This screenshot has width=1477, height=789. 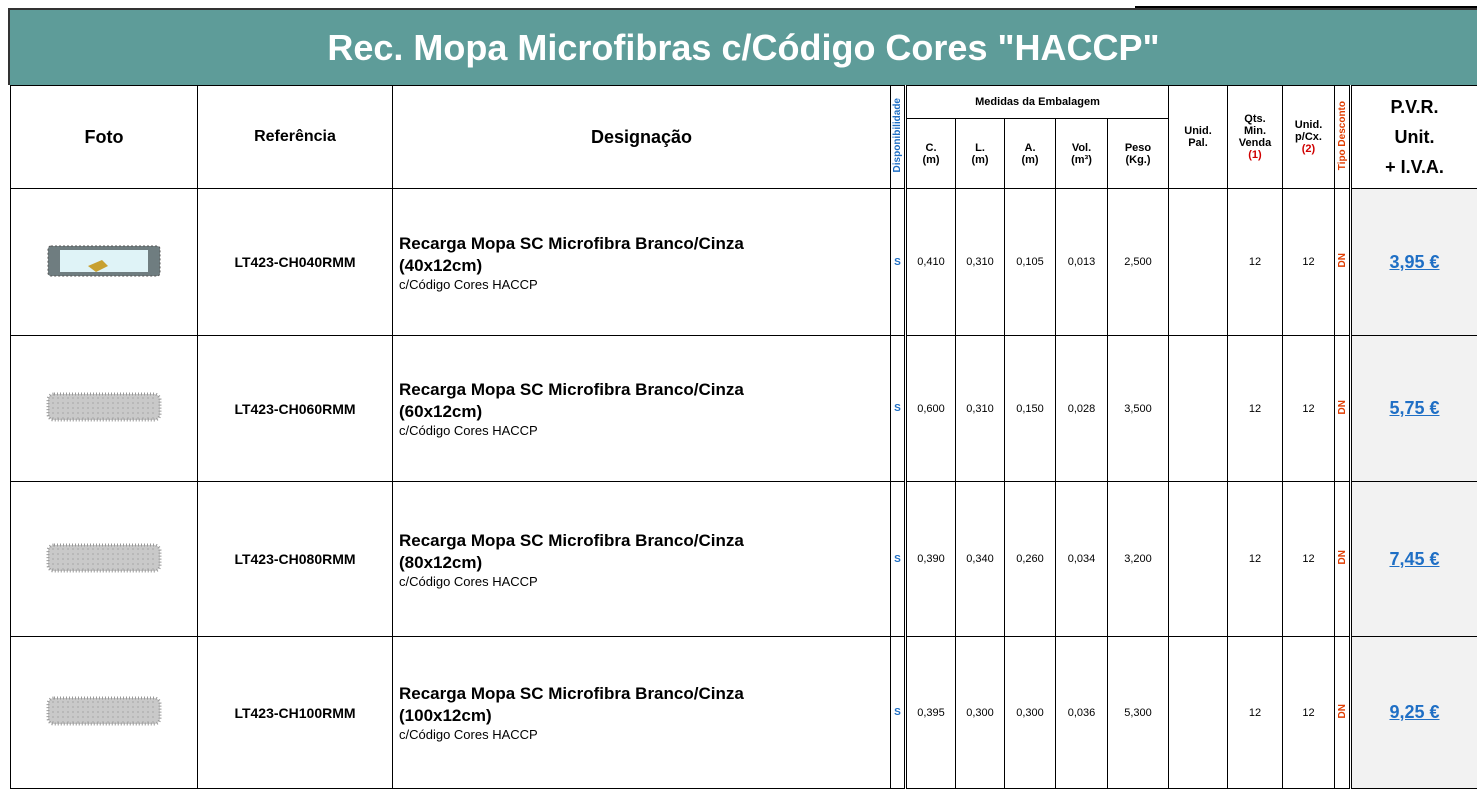 I want to click on price: 7,45 €, so click(x=1414, y=559).